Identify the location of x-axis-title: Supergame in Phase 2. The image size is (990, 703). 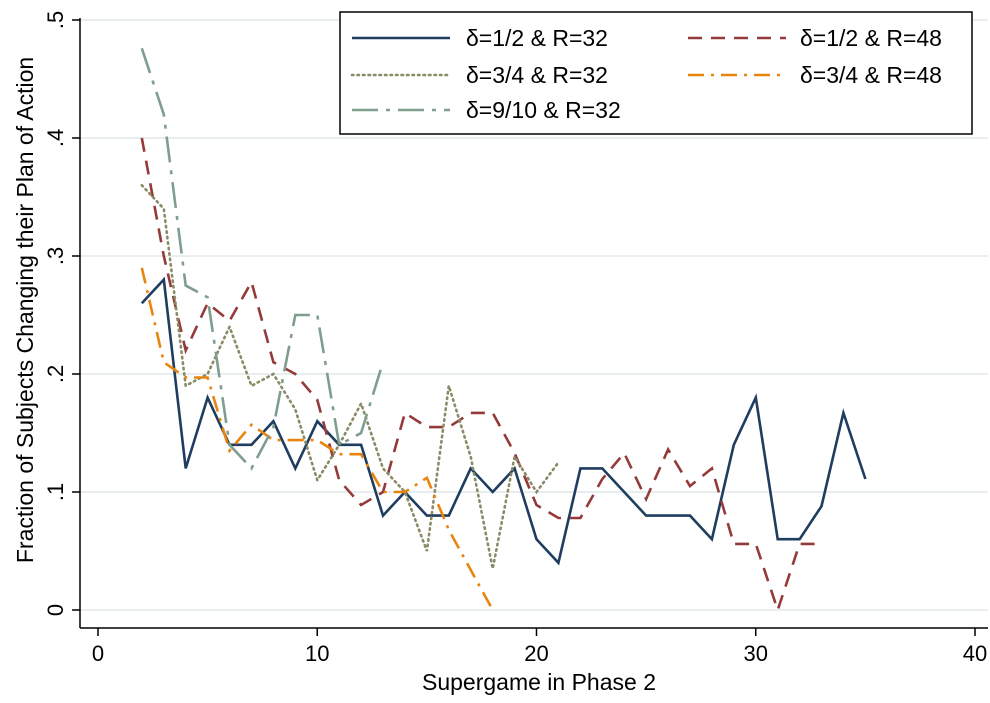
(539, 682).